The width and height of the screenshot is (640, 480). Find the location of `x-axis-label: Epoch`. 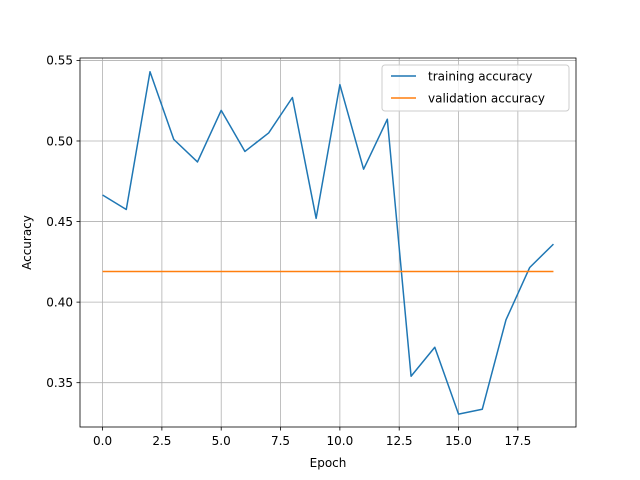

x-axis-label: Epoch is located at coordinates (328, 463).